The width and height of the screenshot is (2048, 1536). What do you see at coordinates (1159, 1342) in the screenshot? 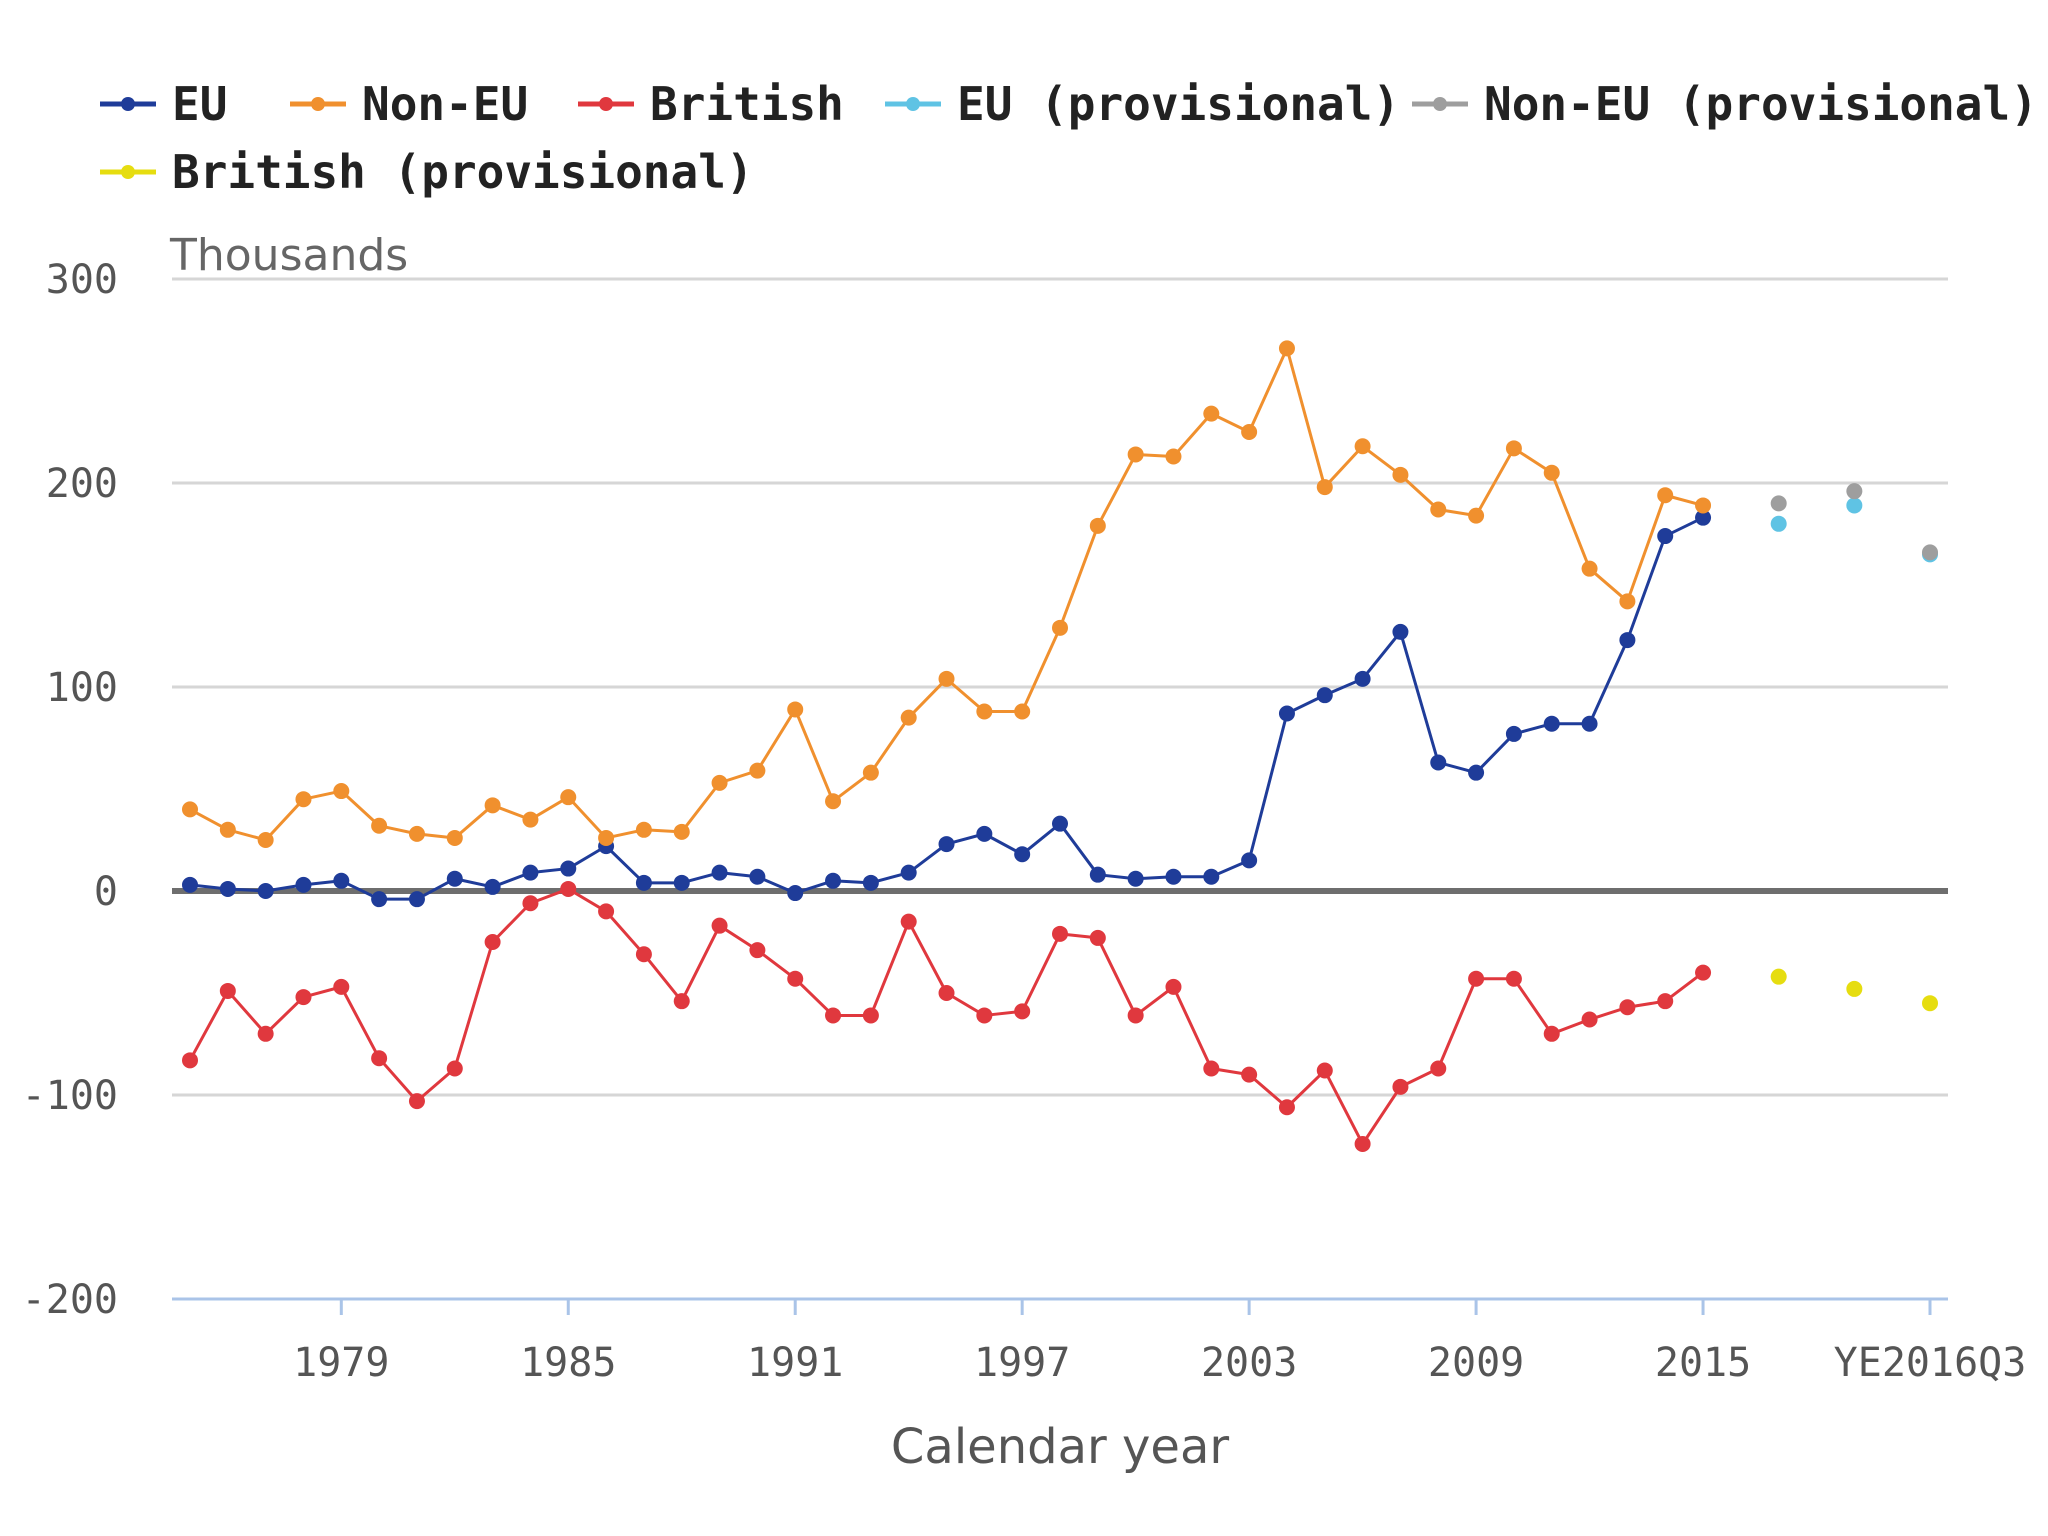
I see `x-axis: 1979 1985 1991 1997 2003 2009 2015 YE2016Q3` at bounding box center [1159, 1342].